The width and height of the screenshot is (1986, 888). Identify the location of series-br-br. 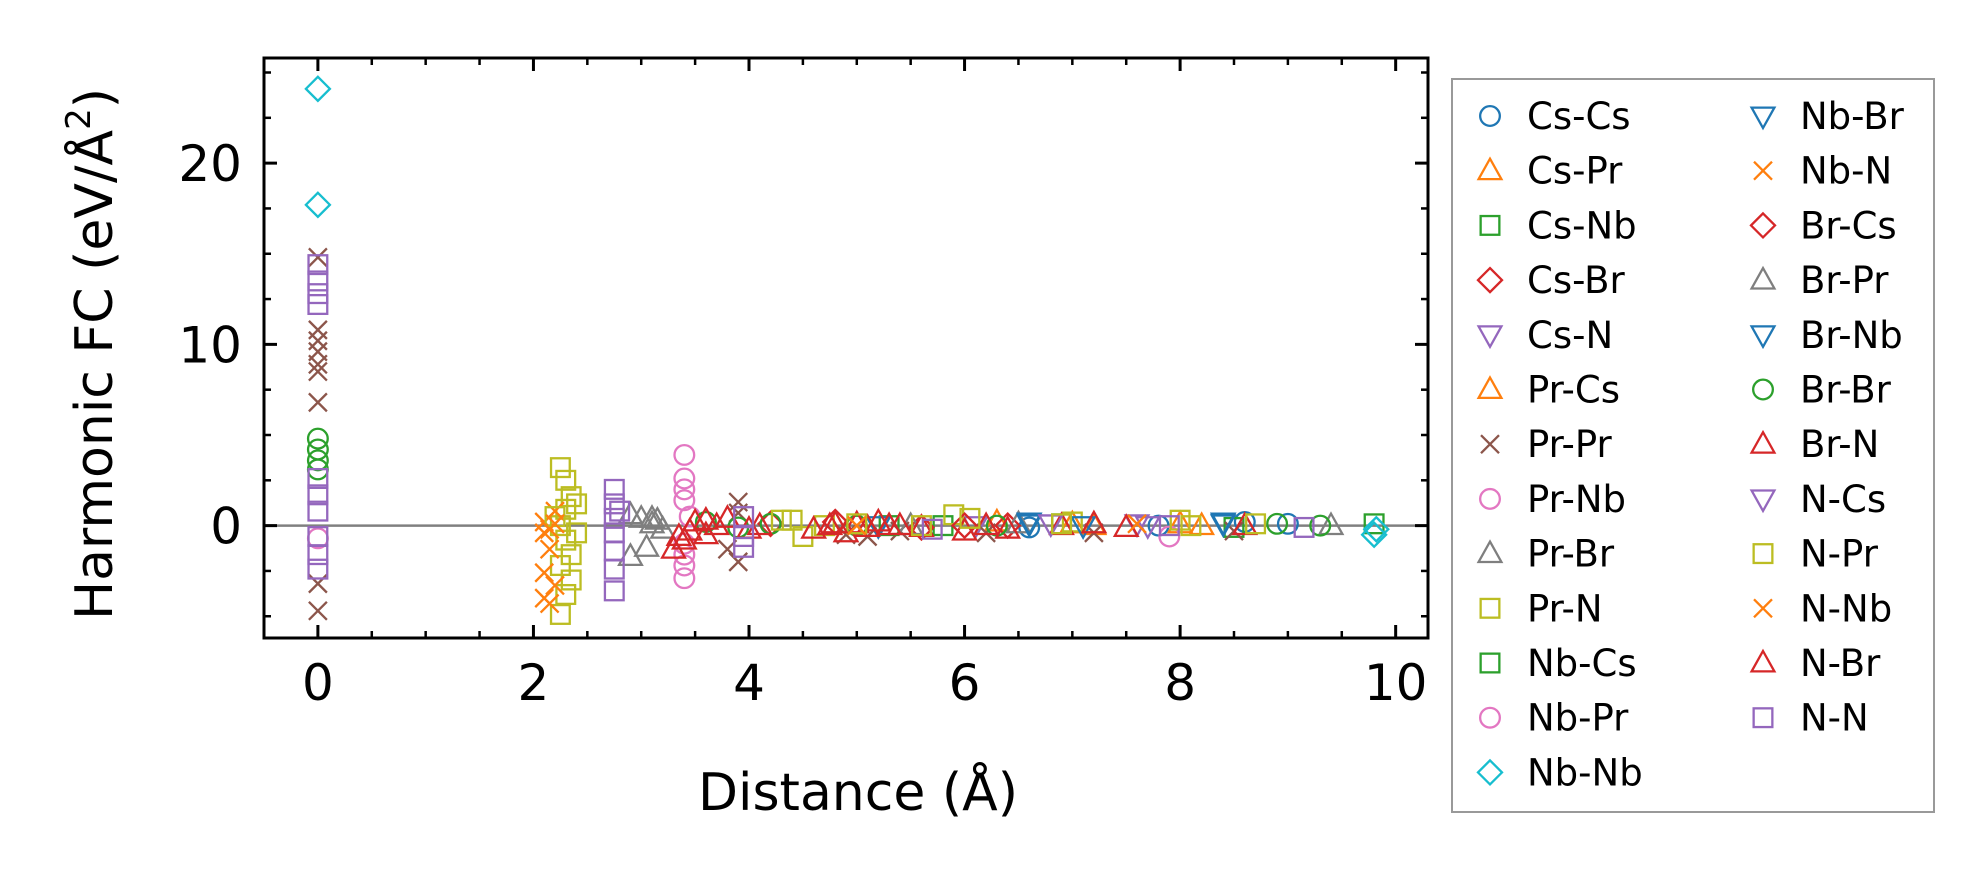
(819, 483).